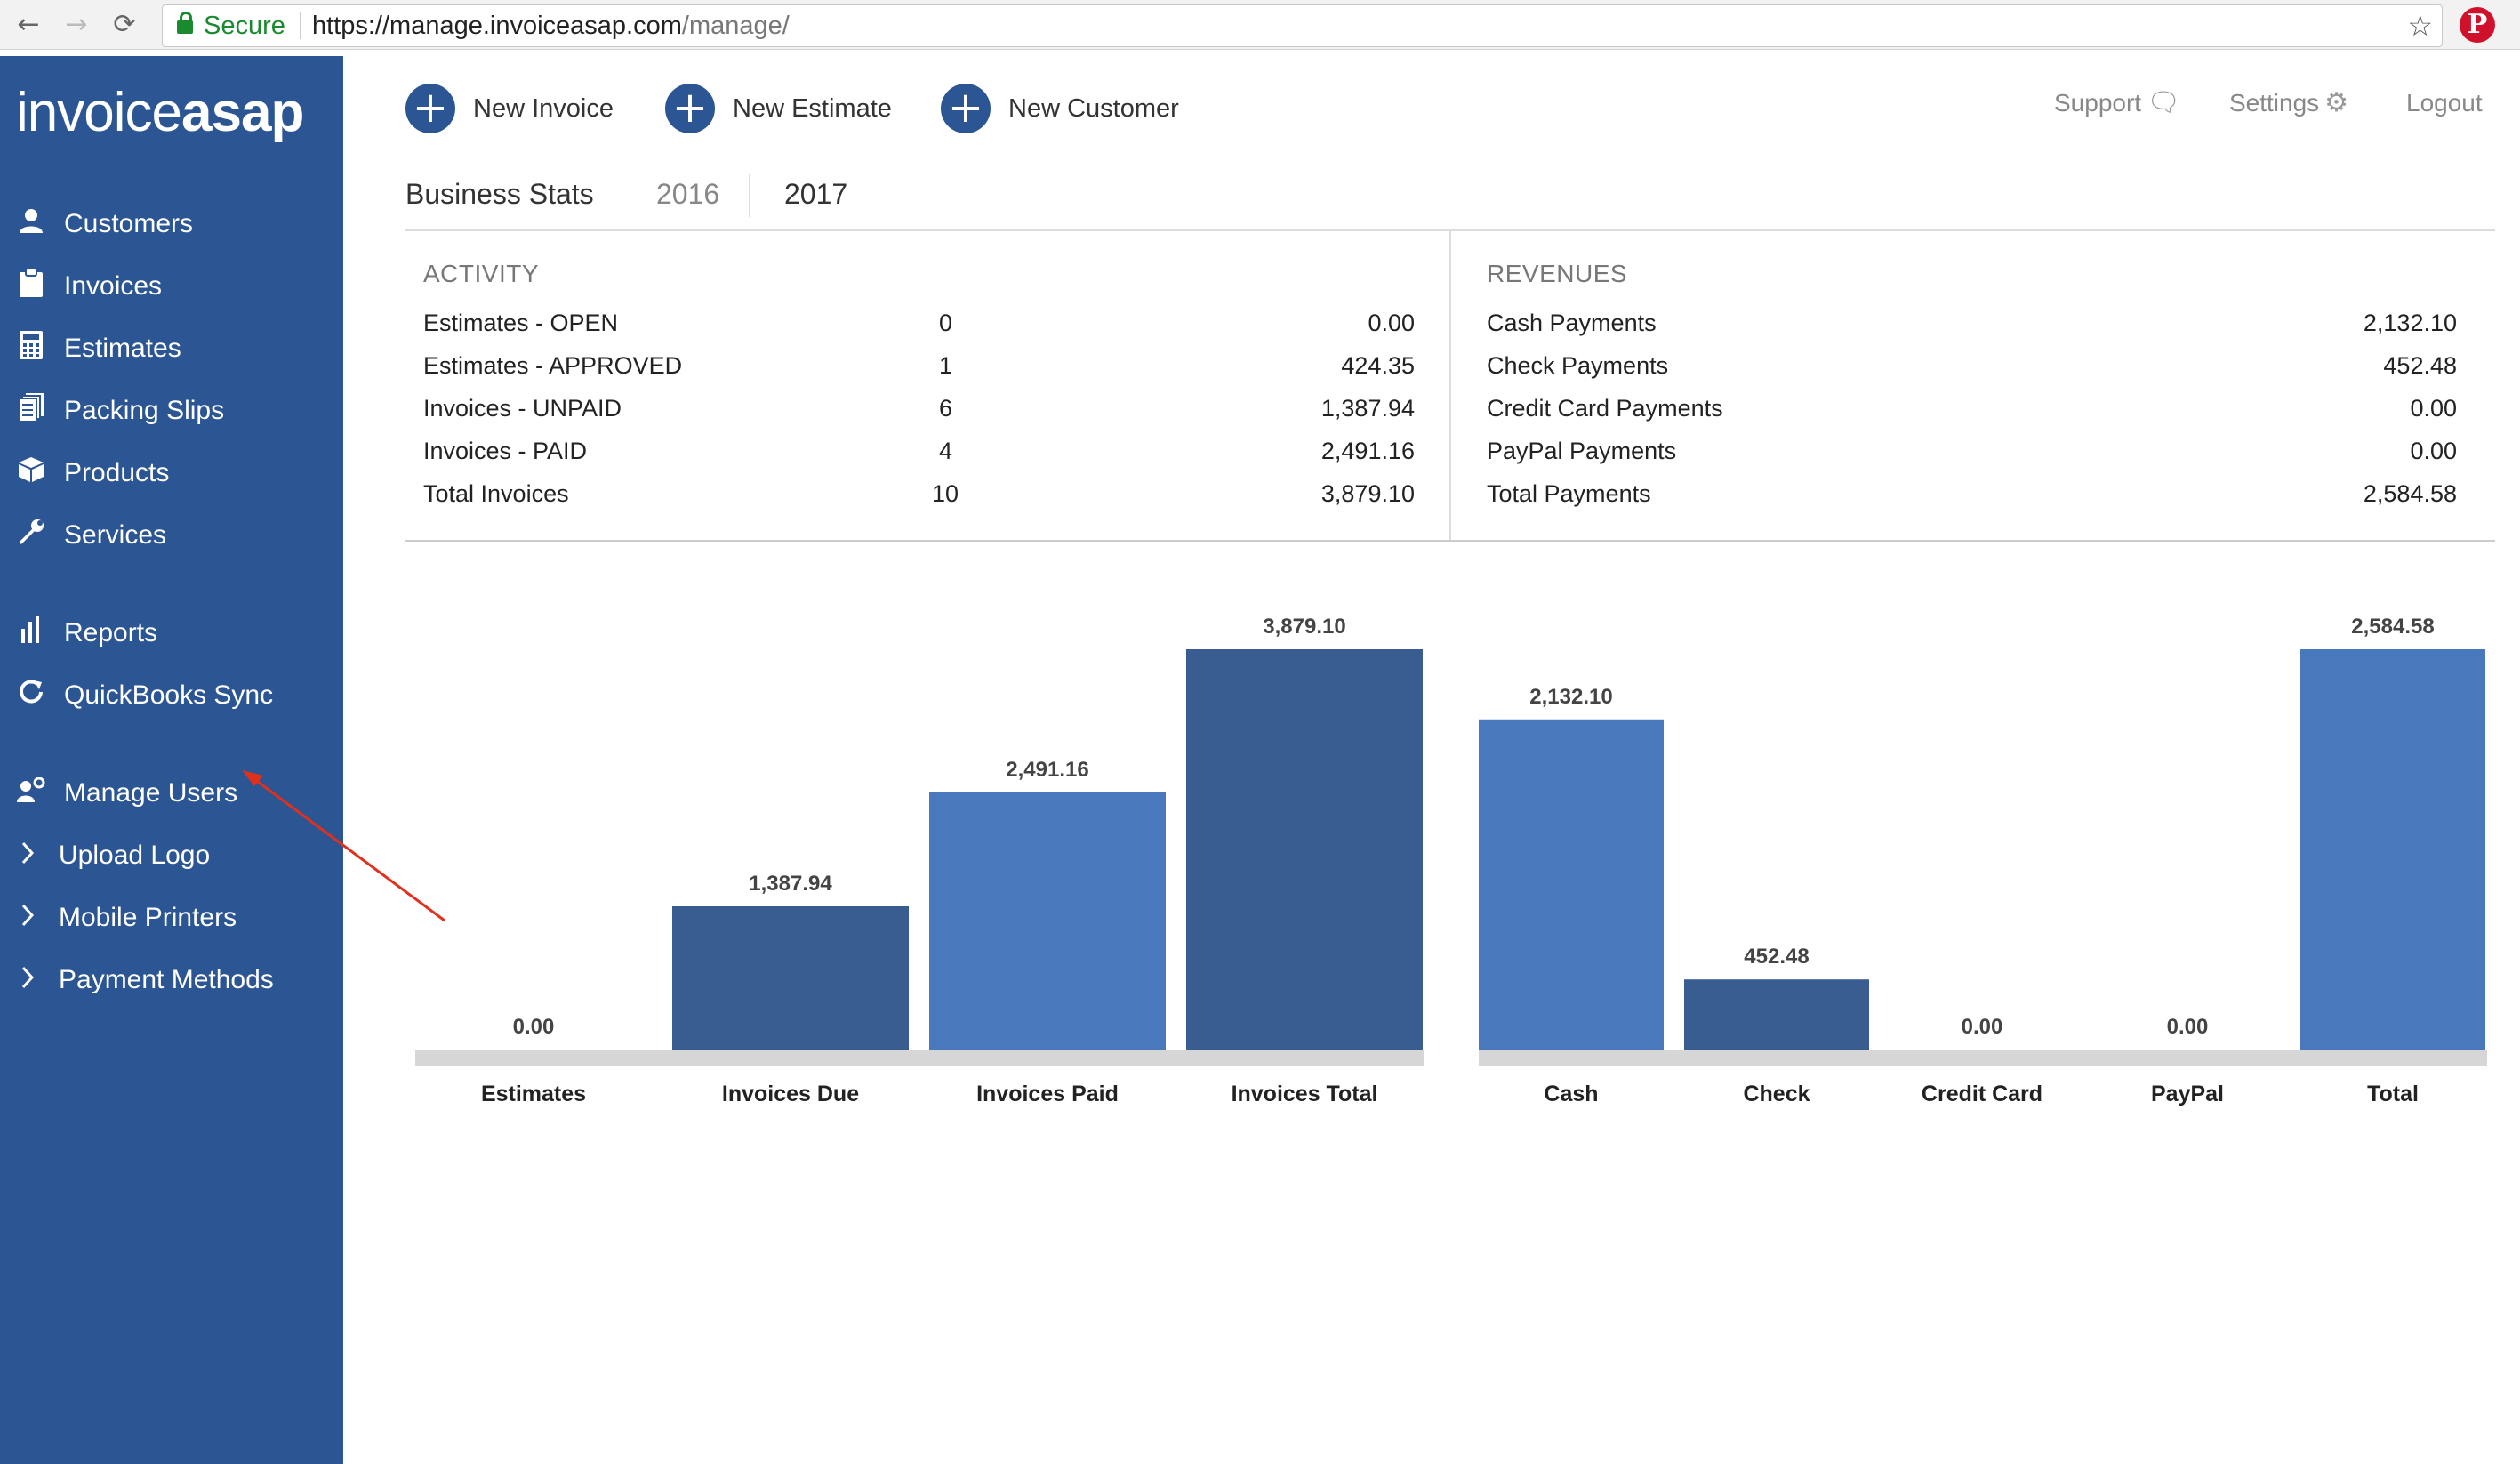  What do you see at coordinates (543, 108) in the screenshot?
I see `new-invoice-label: New Invoice` at bounding box center [543, 108].